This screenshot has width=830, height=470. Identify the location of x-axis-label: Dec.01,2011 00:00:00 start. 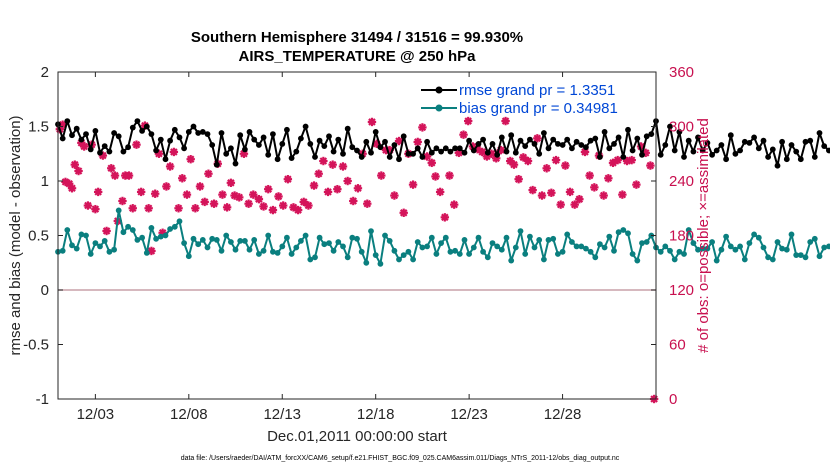
(357, 436).